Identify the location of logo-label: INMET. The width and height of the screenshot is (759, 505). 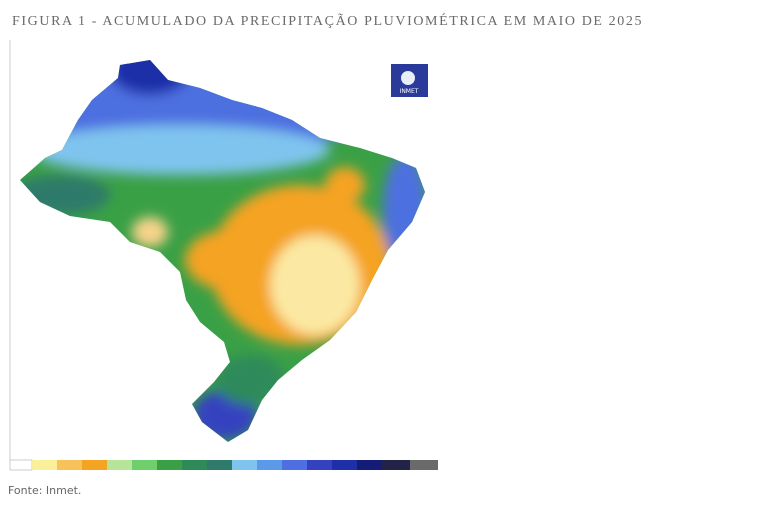
(409, 91).